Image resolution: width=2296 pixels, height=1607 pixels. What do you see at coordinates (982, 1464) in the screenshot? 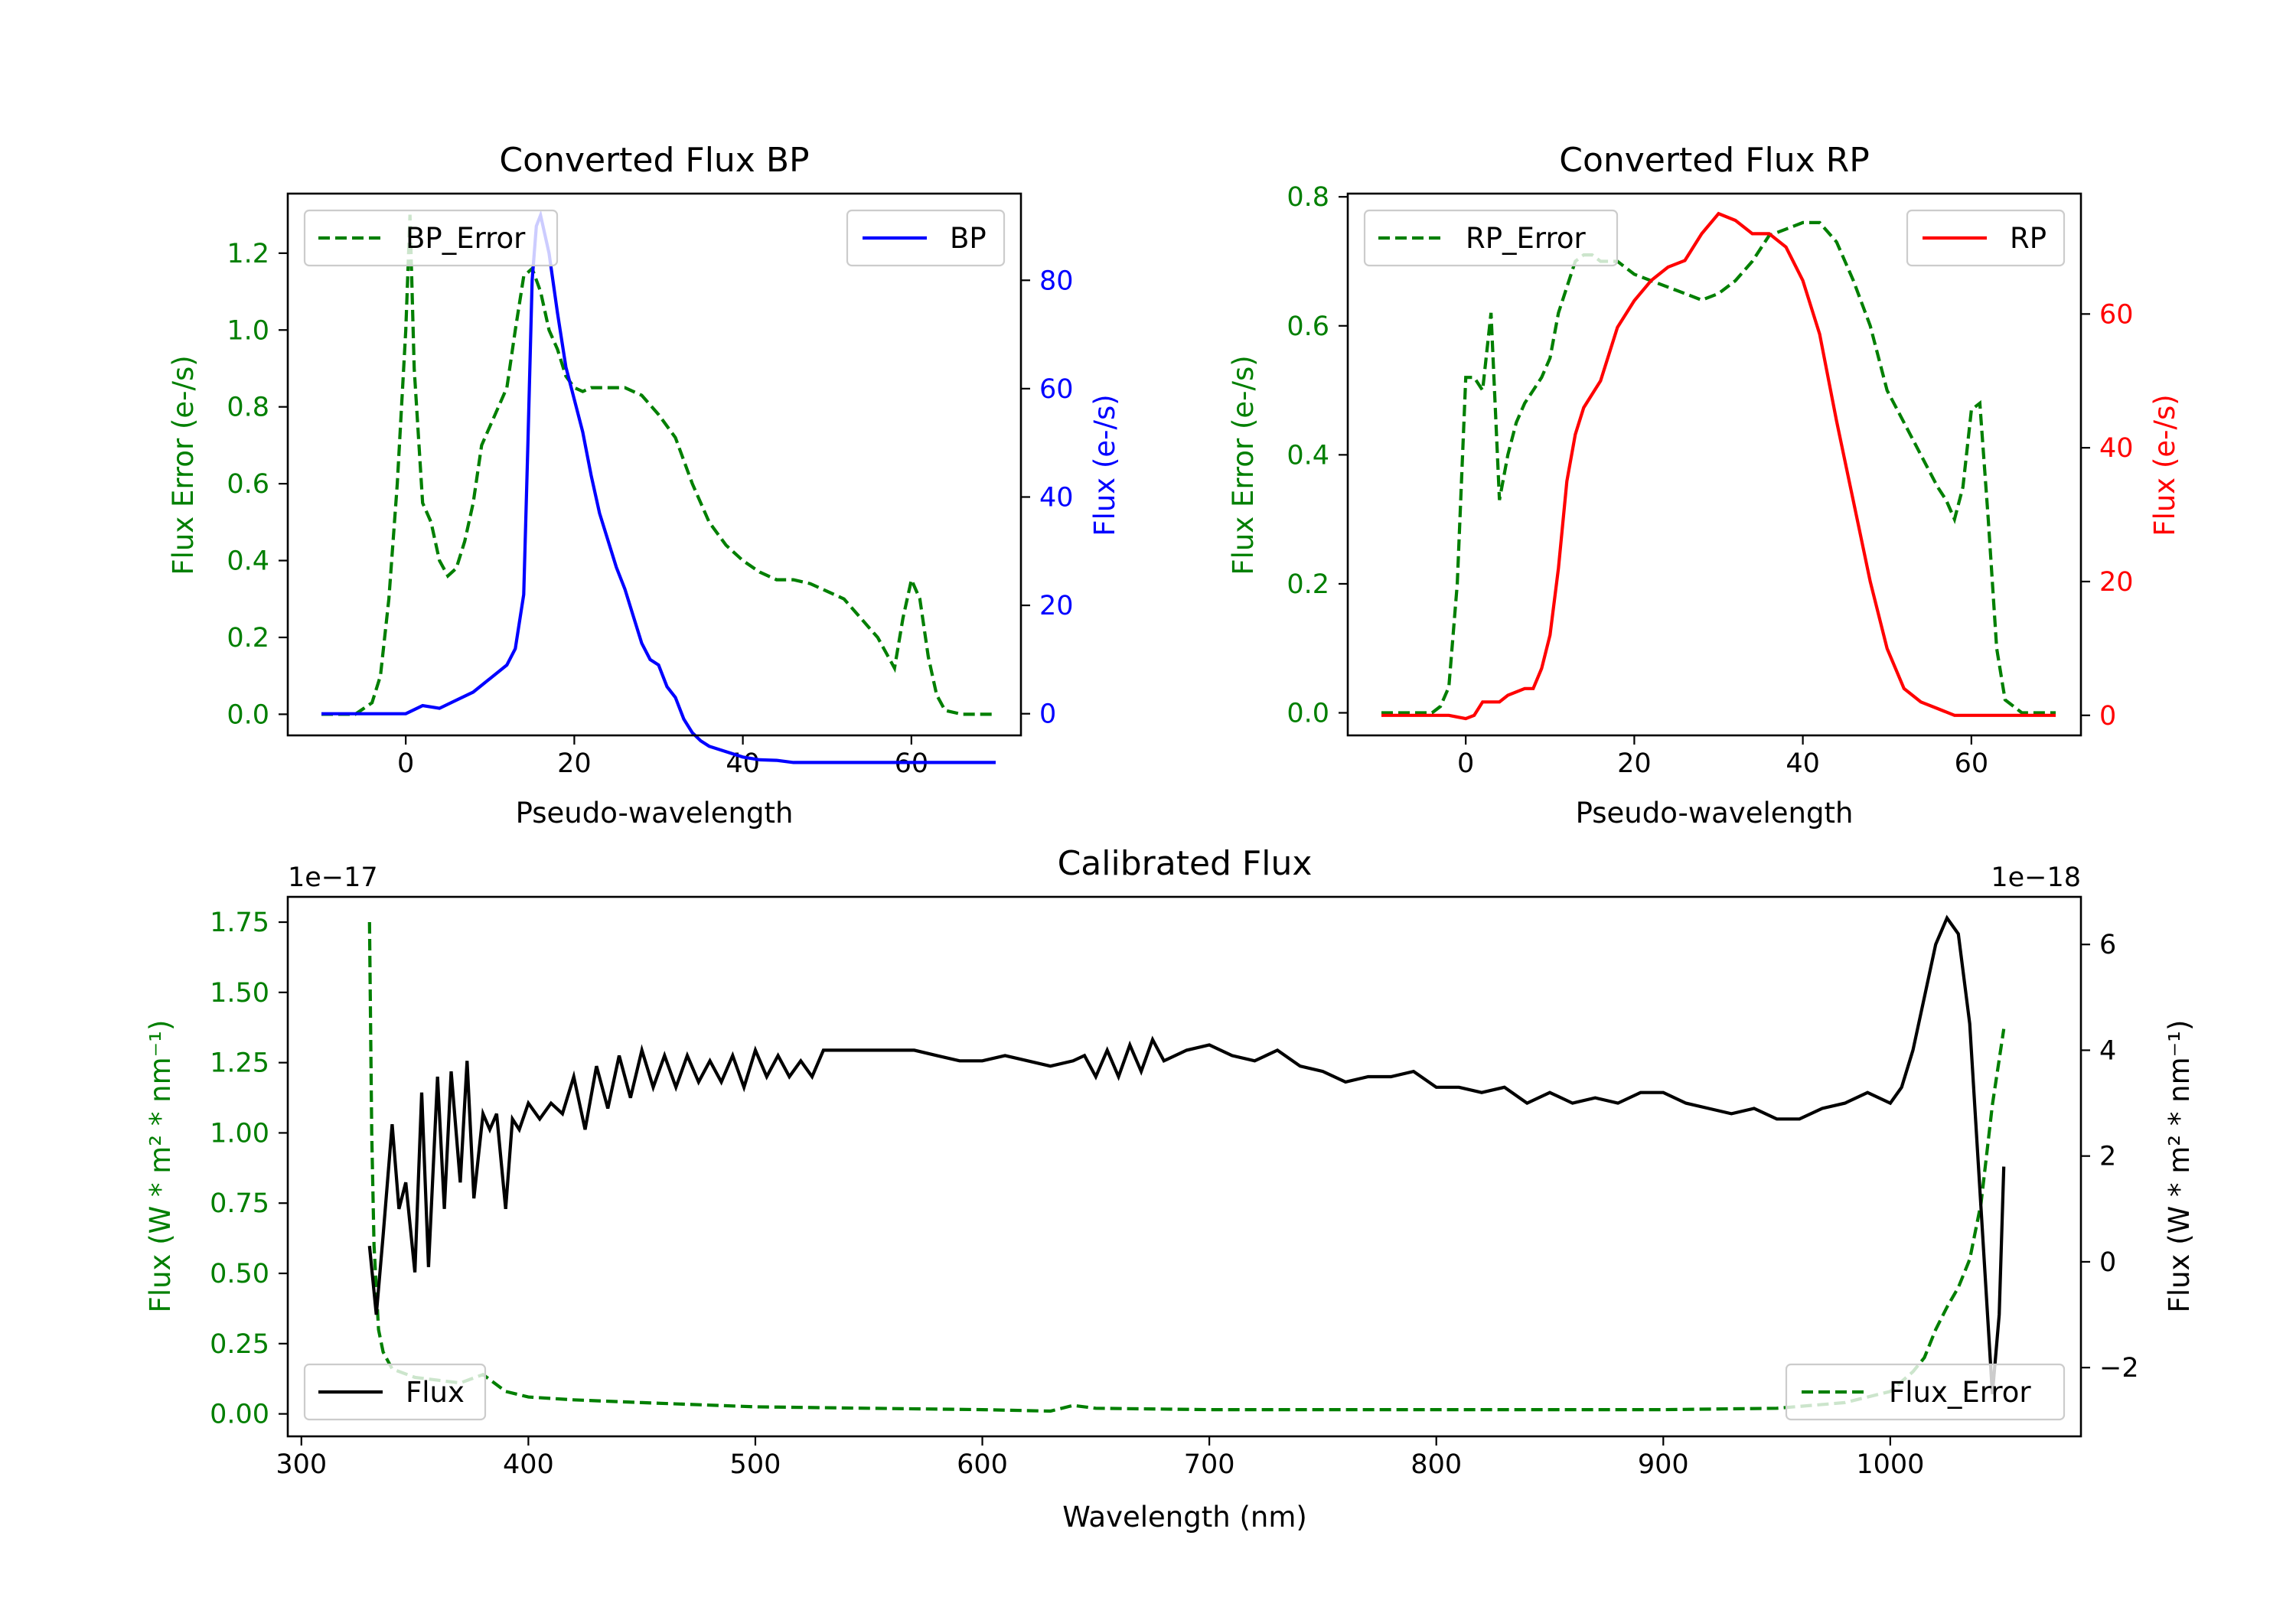
I see `cal-x-tick-3: 600` at bounding box center [982, 1464].